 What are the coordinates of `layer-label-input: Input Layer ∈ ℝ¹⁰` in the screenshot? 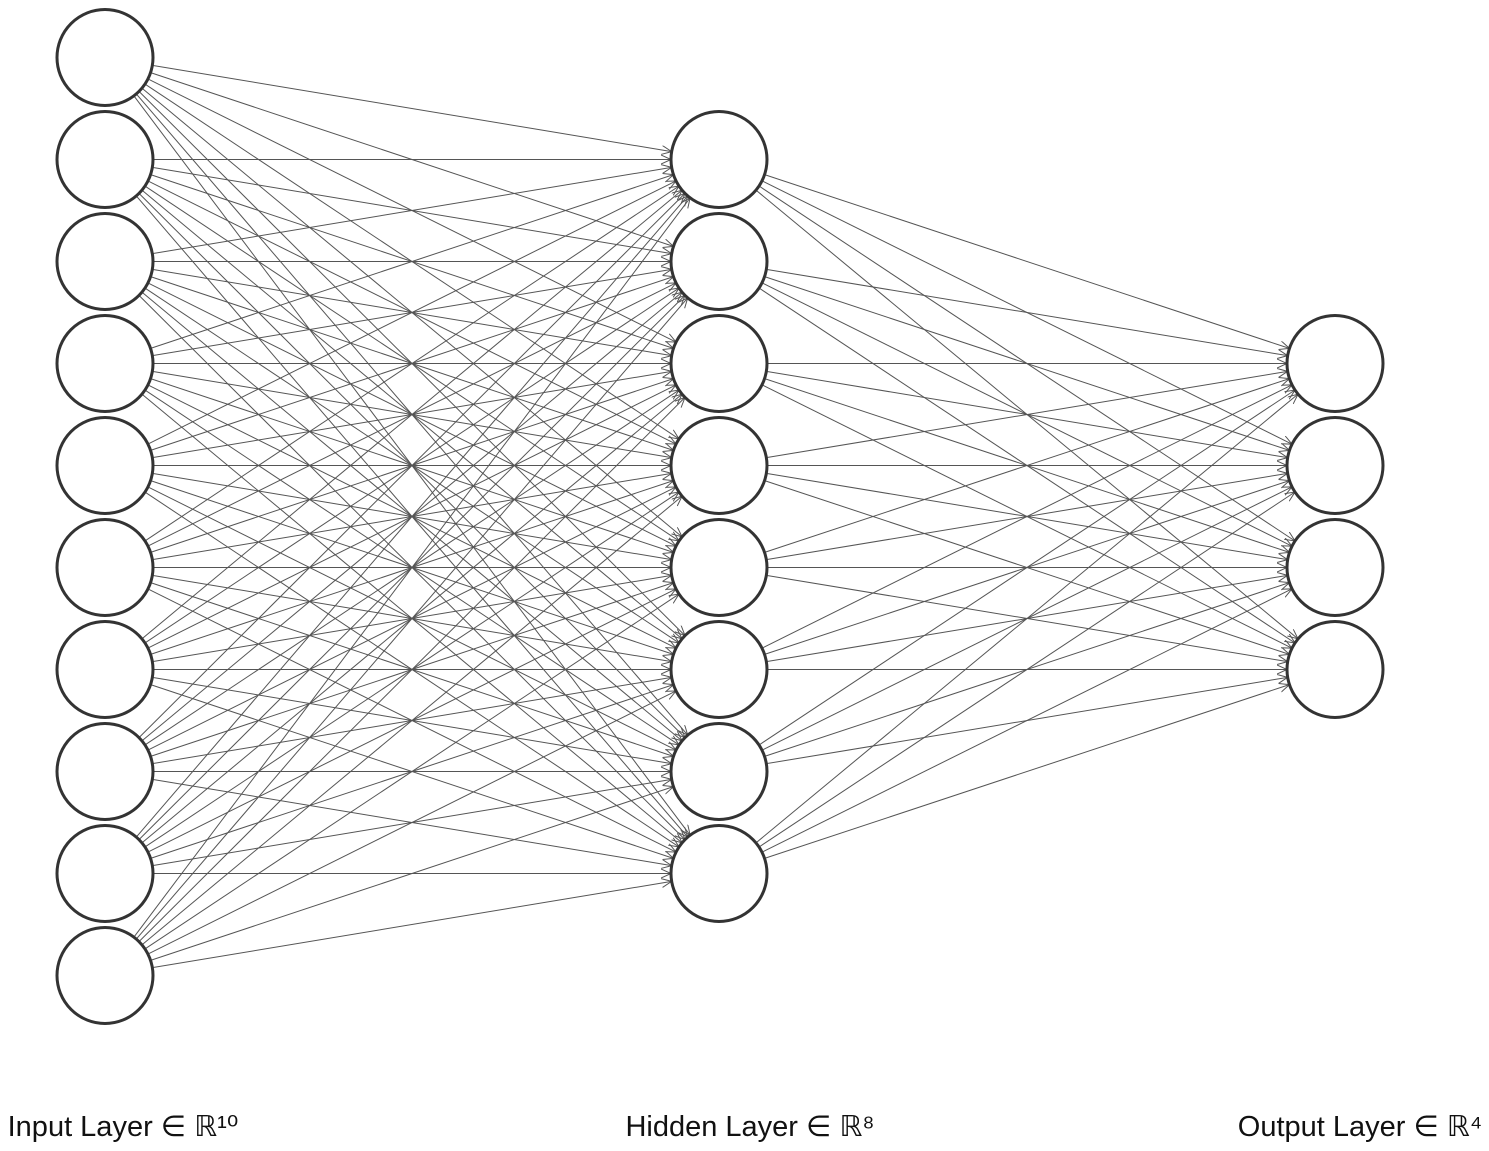 It's located at (123, 1127).